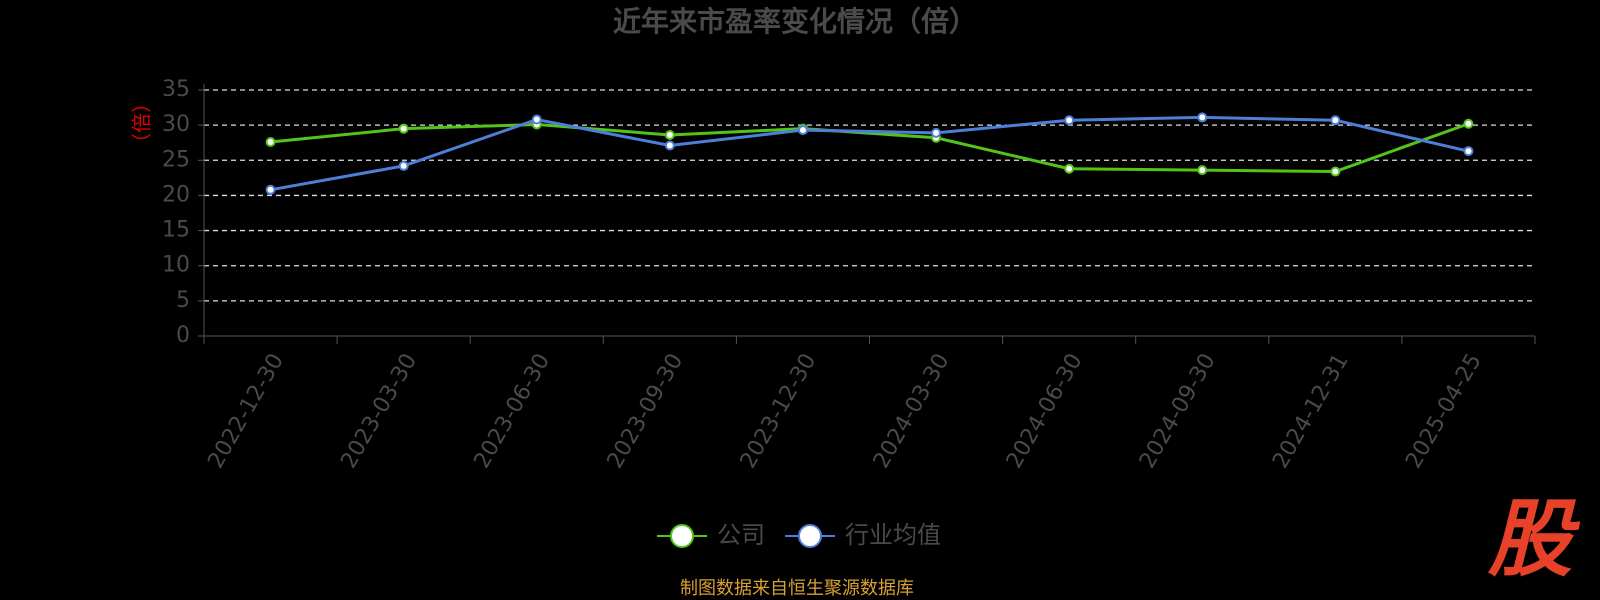 Image resolution: width=1600 pixels, height=600 pixels. Describe the element at coordinates (176, 265) in the screenshot. I see `y-tick-label: 10` at that location.